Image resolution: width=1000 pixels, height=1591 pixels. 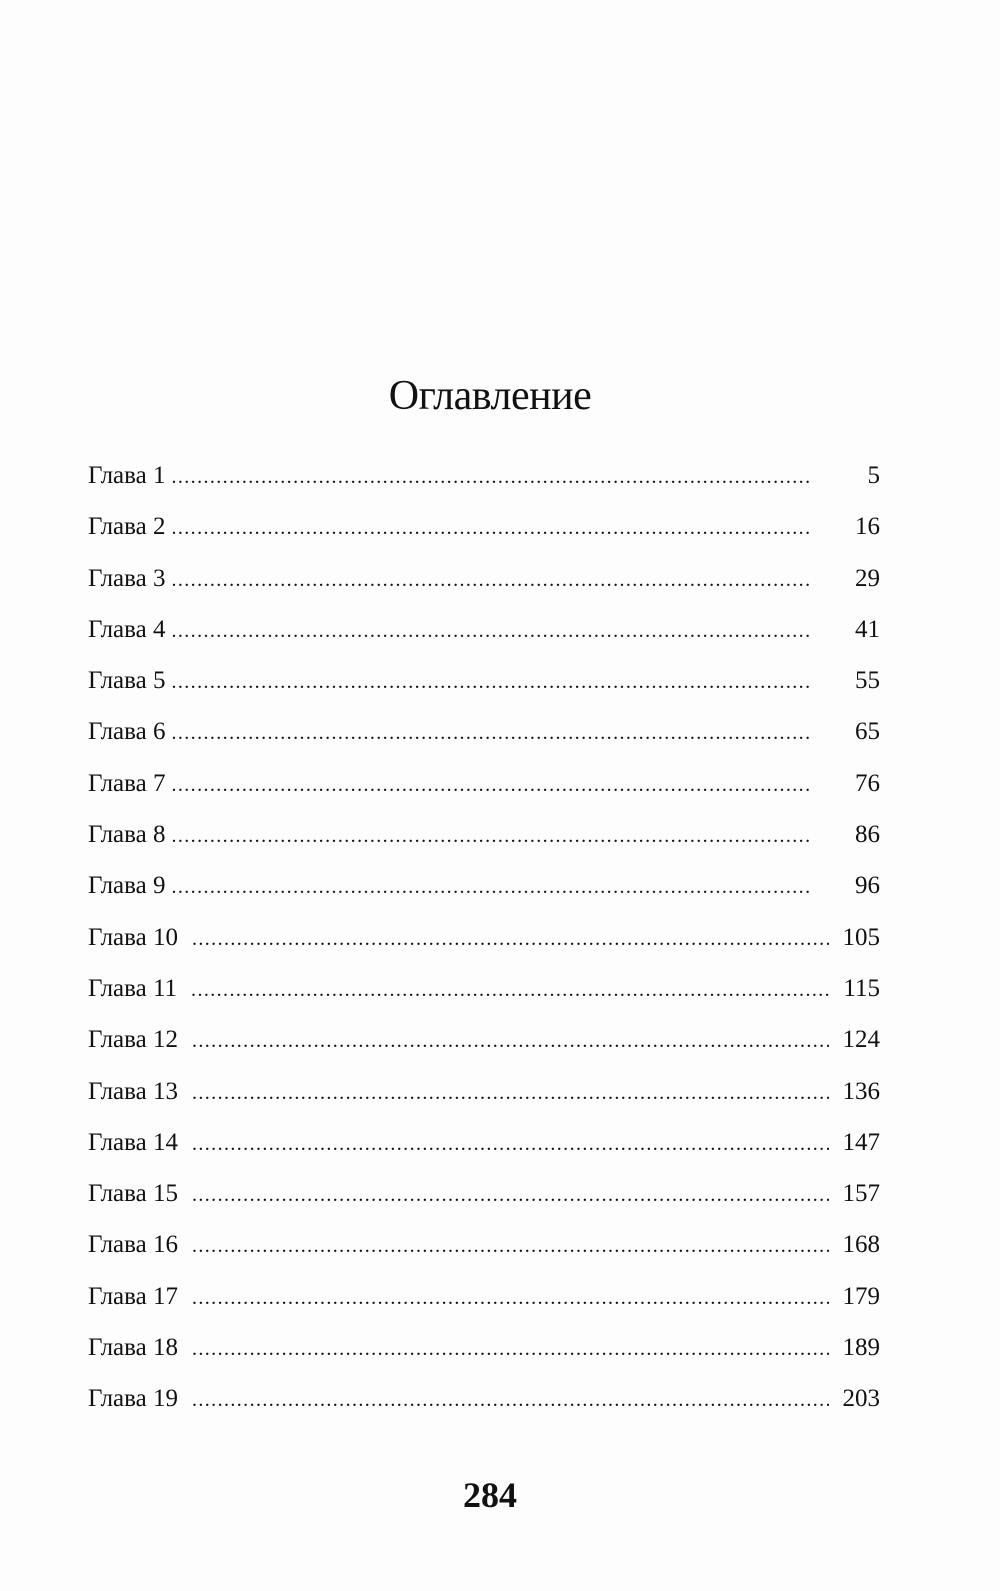 I want to click on chapter-page: 136, so click(x=861, y=1091).